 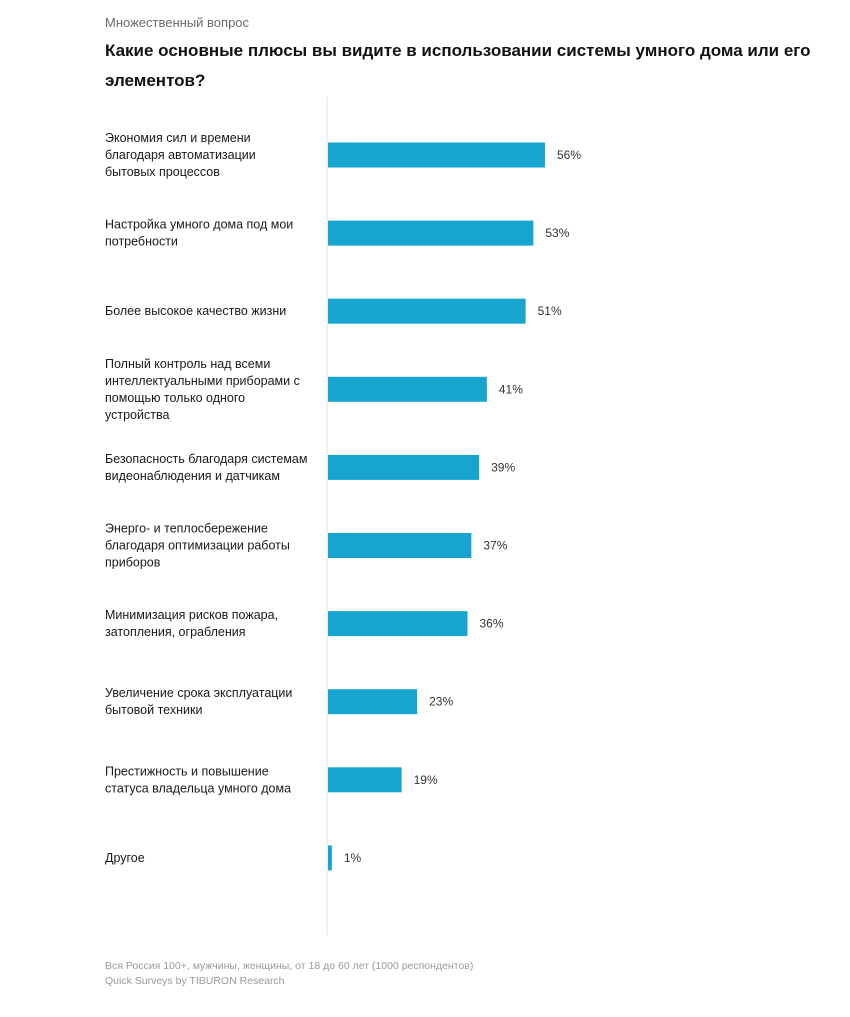 I want to click on category-label: Более высокое качество жизни, so click(x=195, y=311).